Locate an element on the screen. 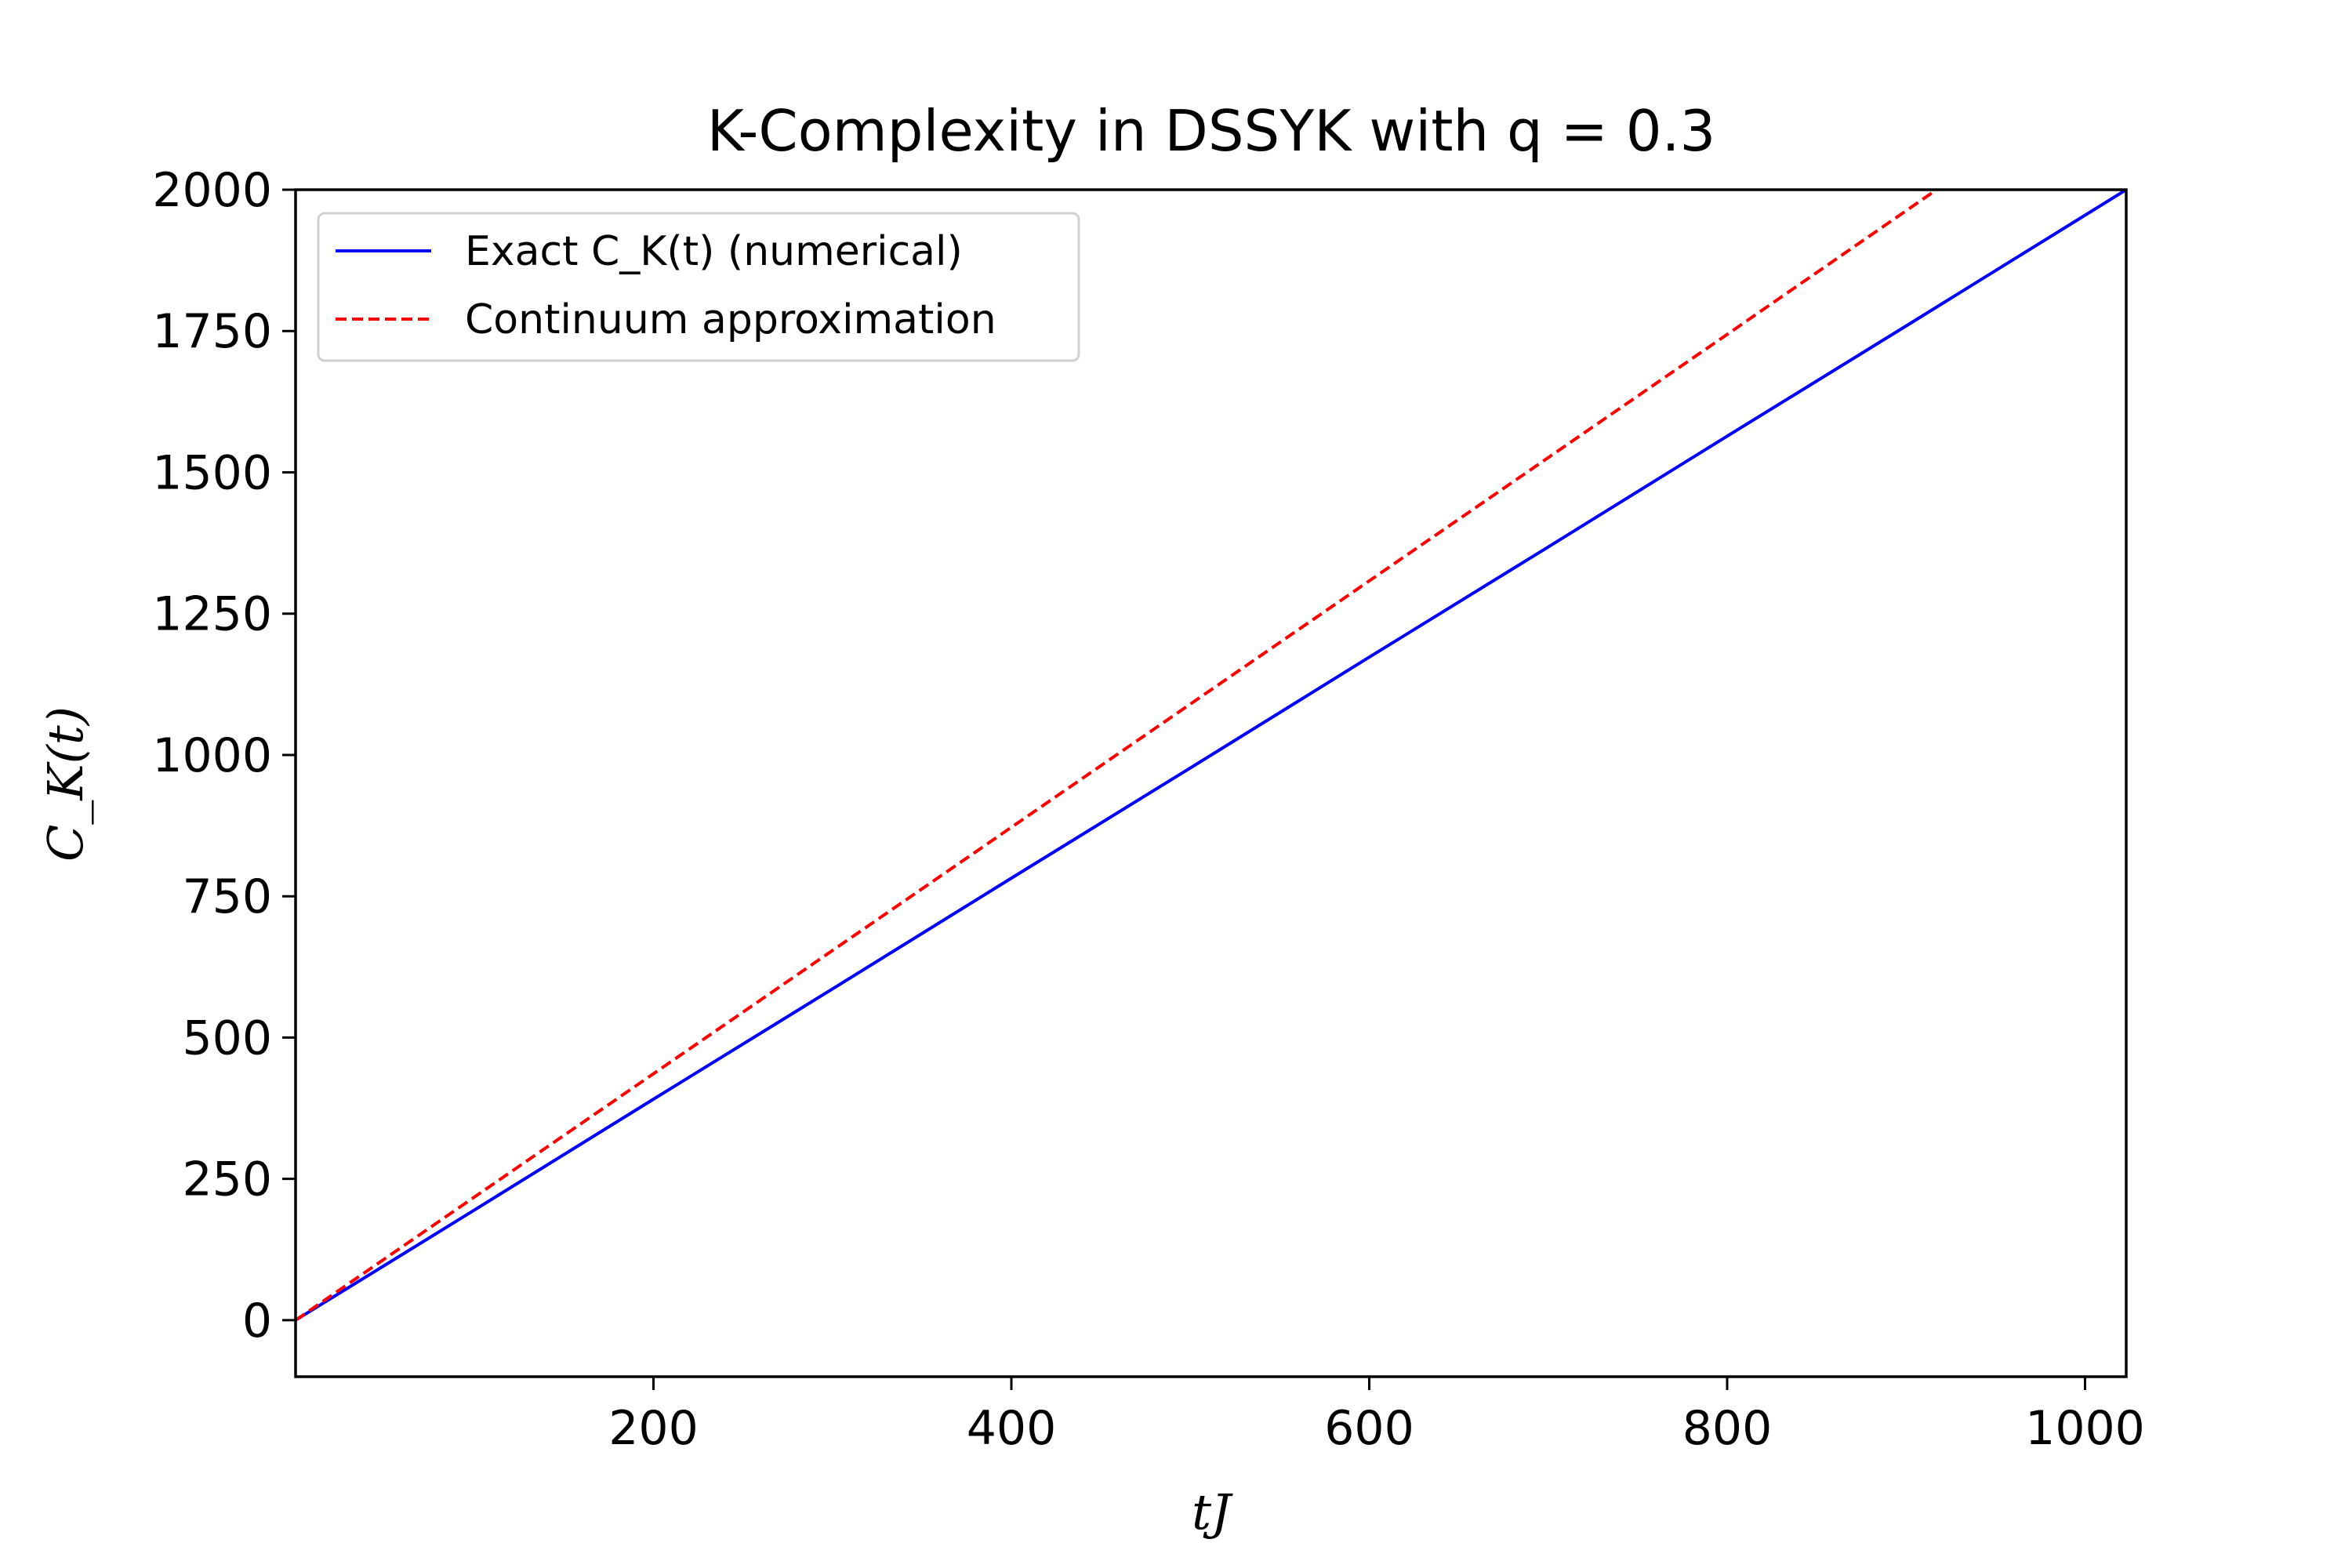 The image size is (2352, 1568). y-tick-label: 2000 is located at coordinates (212, 190).